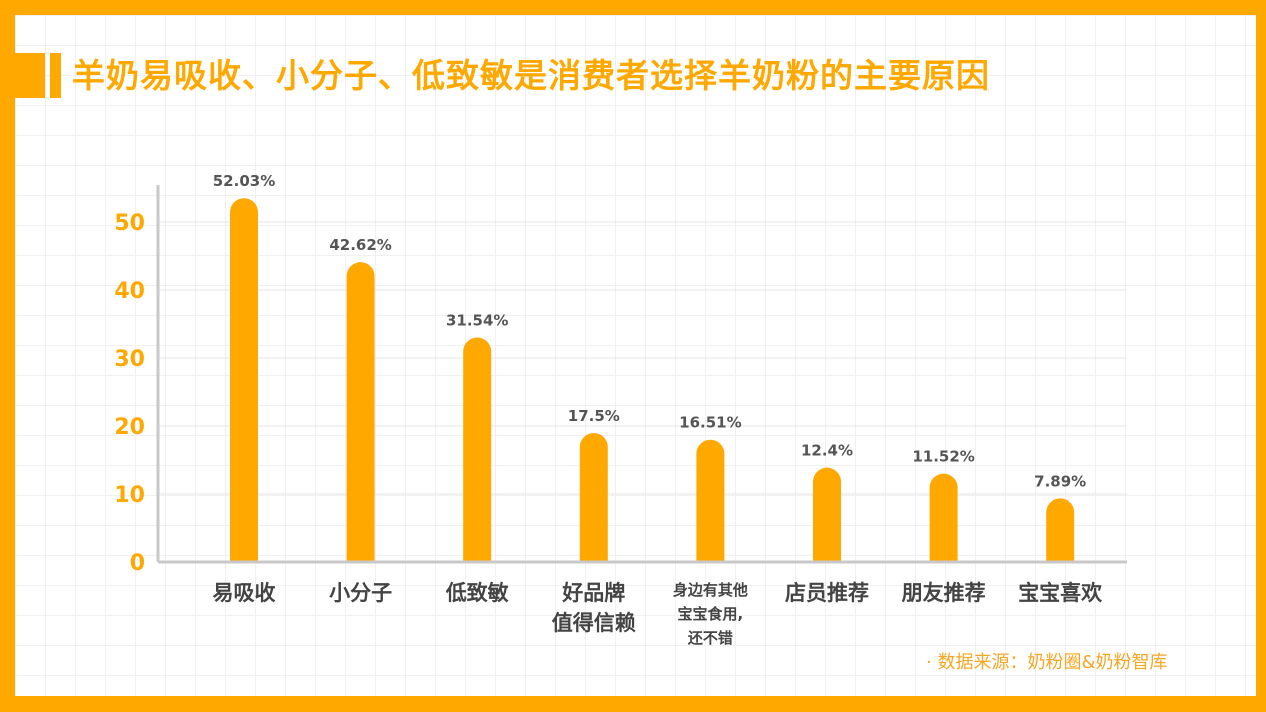 This screenshot has height=712, width=1266. I want to click on y-tick-label: 40, so click(129, 291).